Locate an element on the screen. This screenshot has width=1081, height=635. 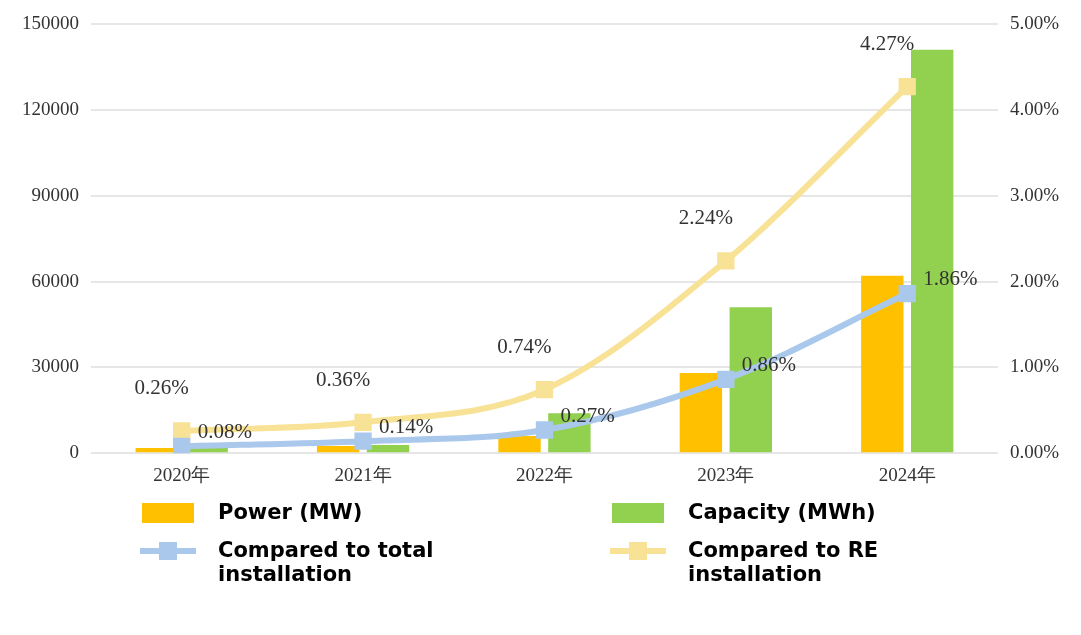
y2-tick-label: 3.00% is located at coordinates (1034, 194).